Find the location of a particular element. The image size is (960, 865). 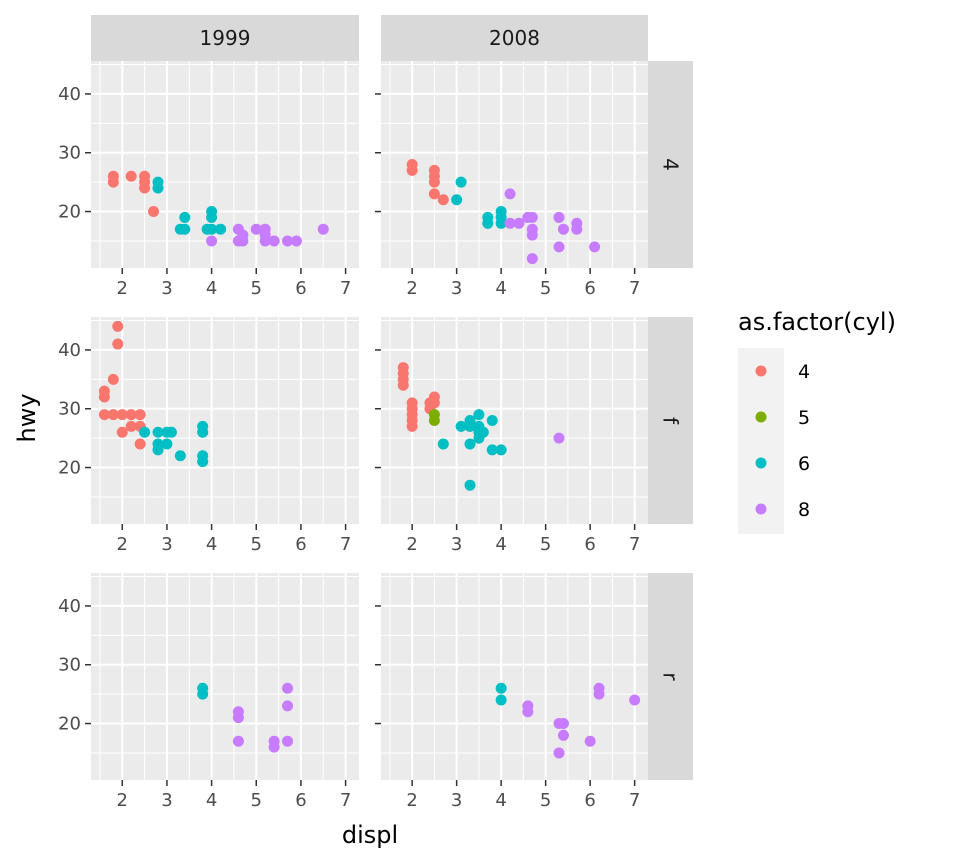

panel-2008-r is located at coordinates (514, 676).